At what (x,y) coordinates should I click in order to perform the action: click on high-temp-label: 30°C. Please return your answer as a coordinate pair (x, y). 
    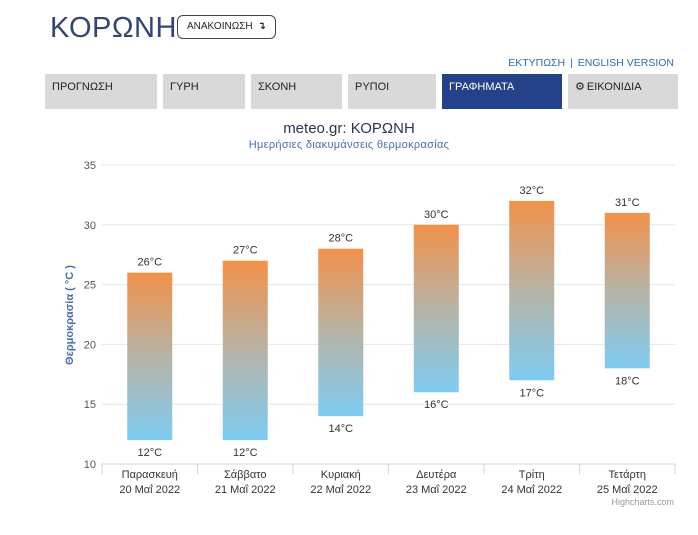
    Looking at the image, I should click on (436, 215).